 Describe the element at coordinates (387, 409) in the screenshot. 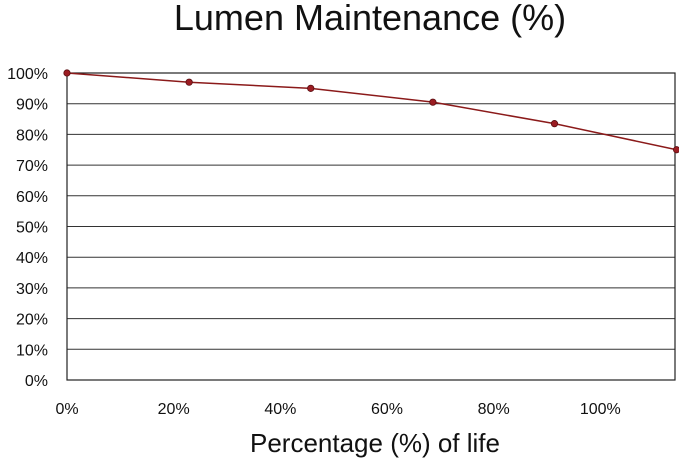

I see `x-tick-label: 60%` at that location.